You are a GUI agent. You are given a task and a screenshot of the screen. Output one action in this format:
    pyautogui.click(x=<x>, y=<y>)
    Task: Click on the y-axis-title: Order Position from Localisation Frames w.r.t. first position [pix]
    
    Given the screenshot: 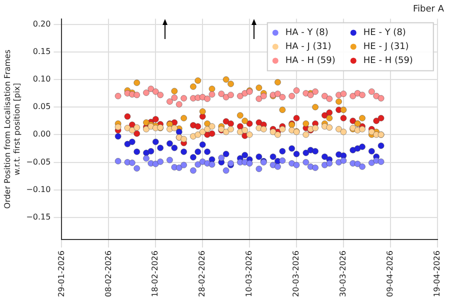 What is the action you would take?
    pyautogui.click(x=12, y=129)
    